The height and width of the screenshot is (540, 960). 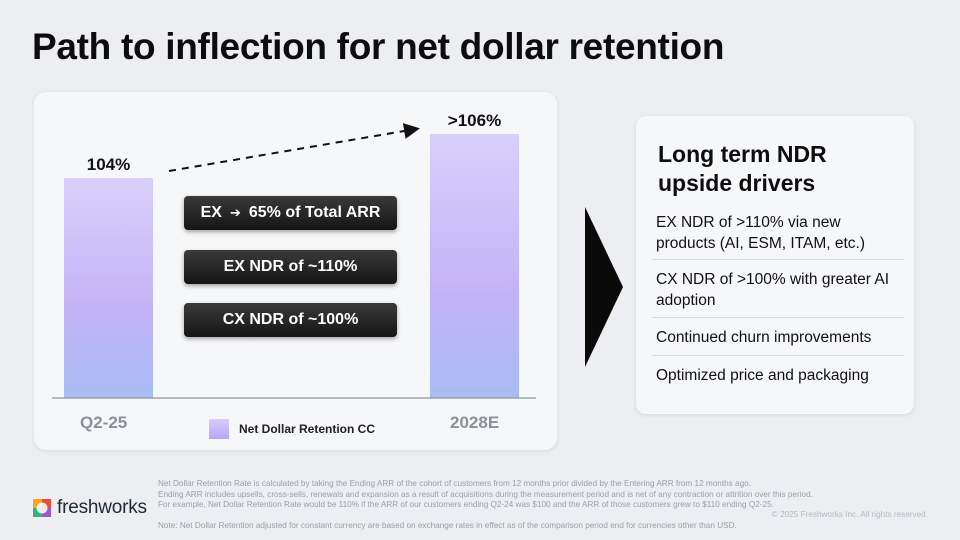 What do you see at coordinates (764, 337) in the screenshot?
I see `driver-item-churn: Continued churn improvements` at bounding box center [764, 337].